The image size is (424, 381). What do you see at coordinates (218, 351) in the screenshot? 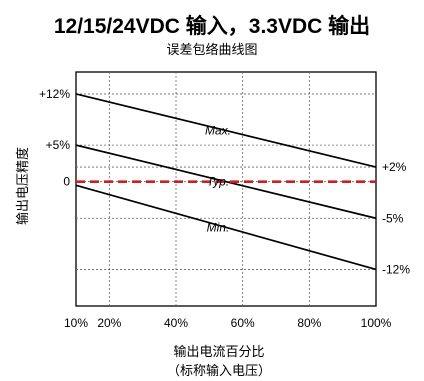
I see `x-axis-label: 输出电流百分比` at bounding box center [218, 351].